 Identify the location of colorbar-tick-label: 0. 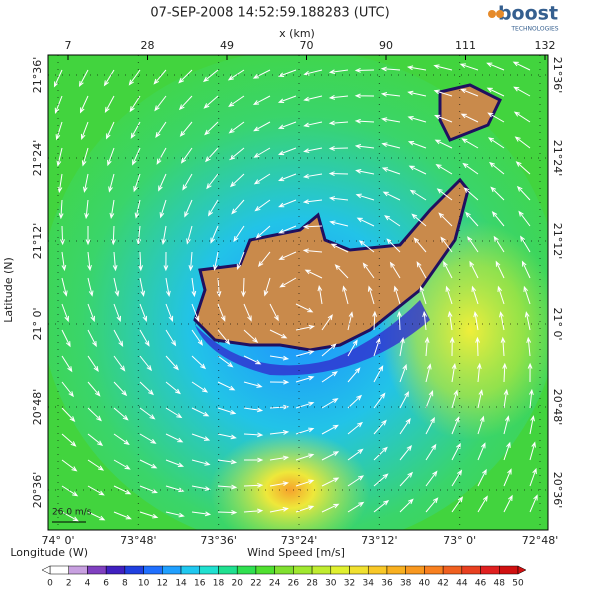
(50, 584).